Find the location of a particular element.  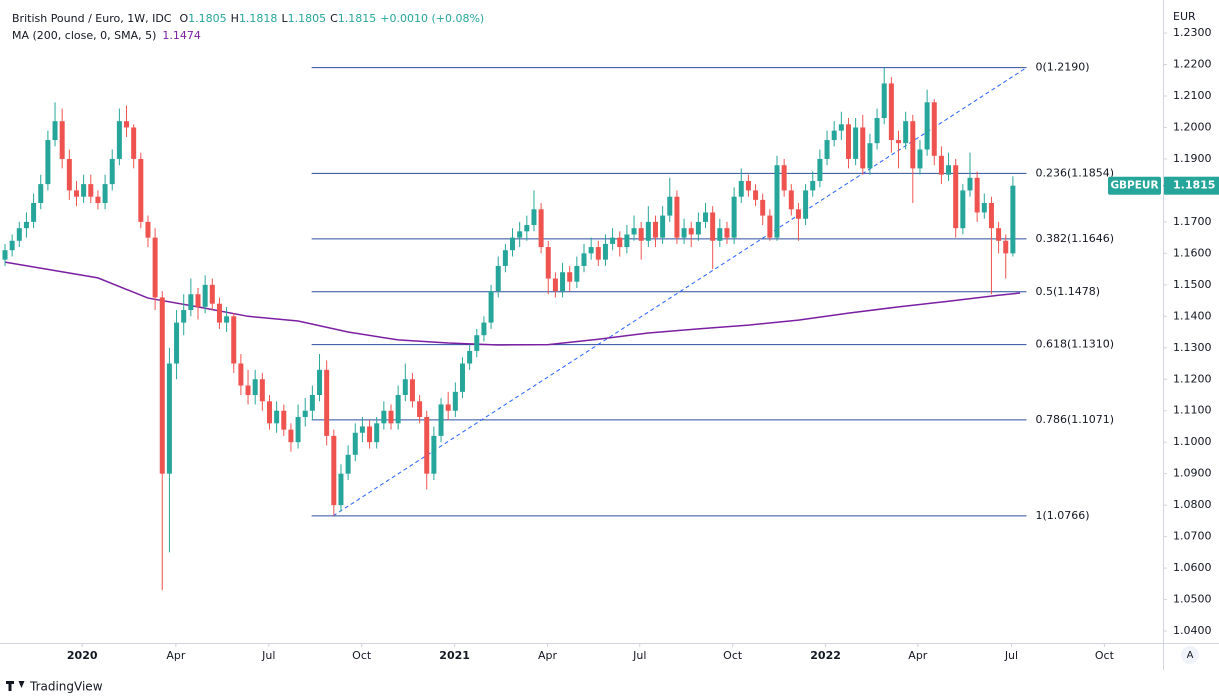

fib-level-label: 0.382(1.1646) is located at coordinates (1074, 238).